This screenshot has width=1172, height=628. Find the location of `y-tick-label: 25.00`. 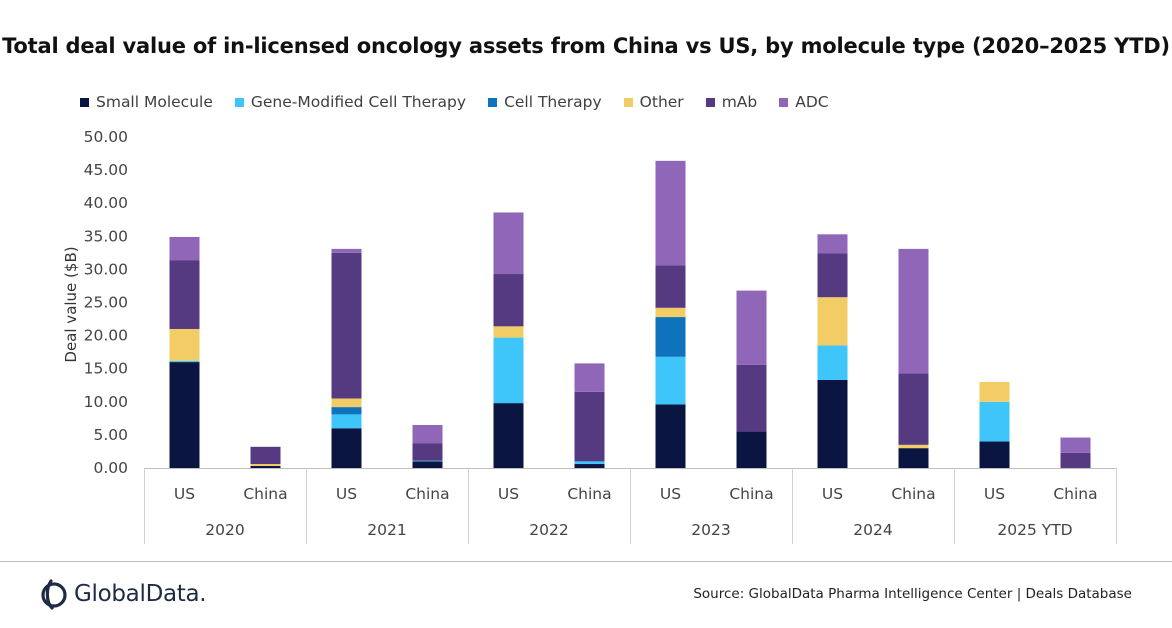

y-tick-label: 25.00 is located at coordinates (106, 303).